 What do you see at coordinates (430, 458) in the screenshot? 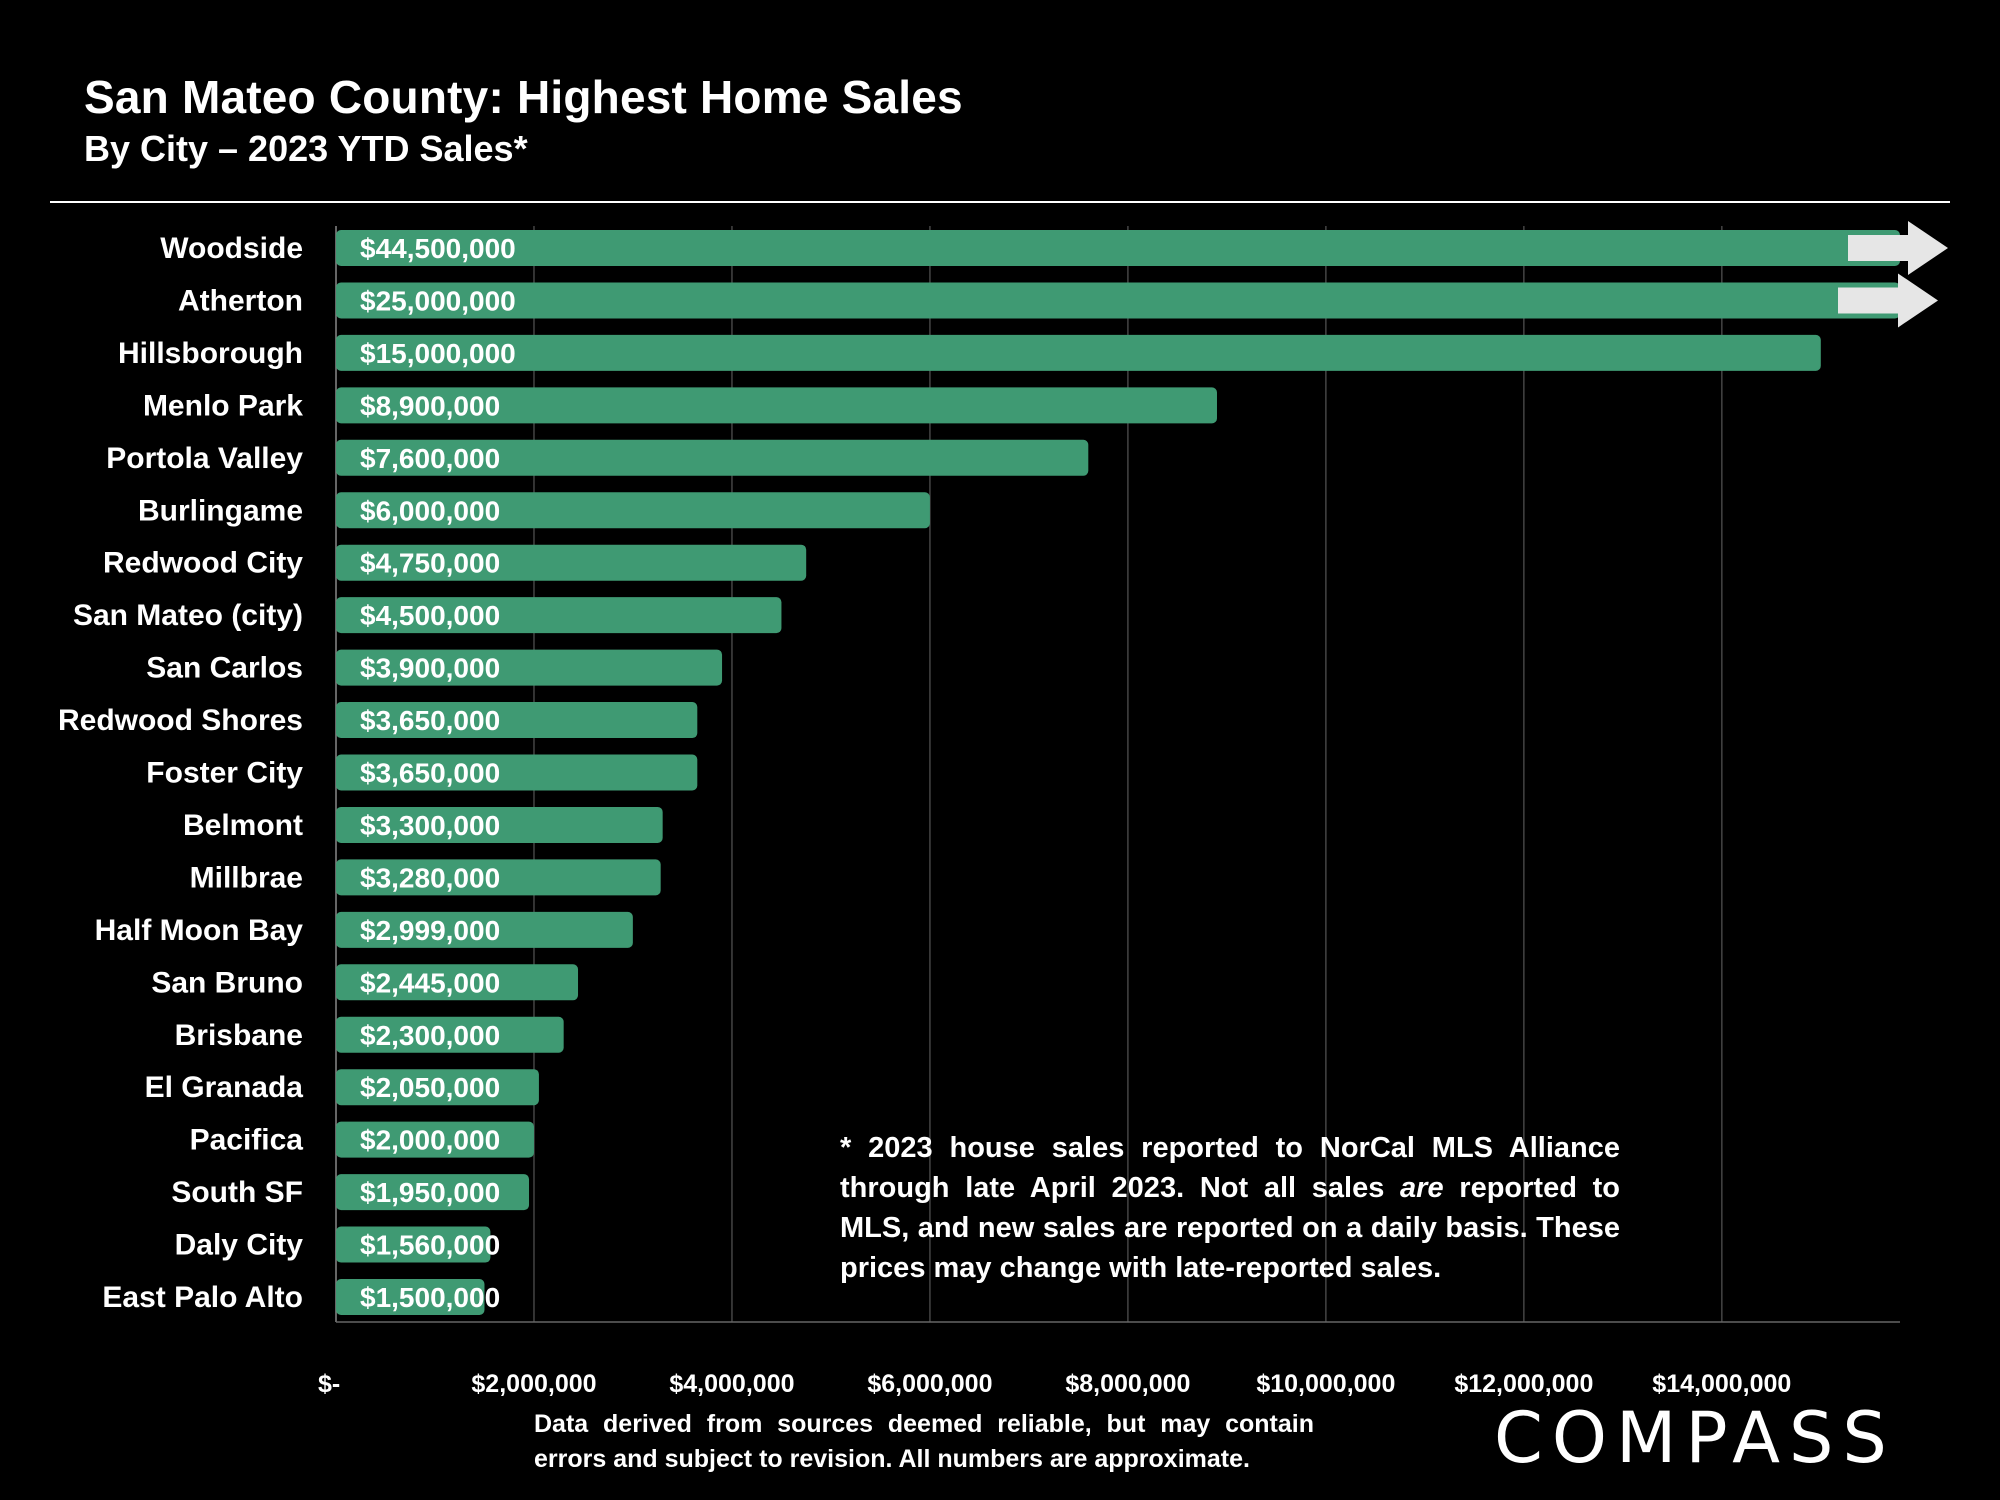
I see `bar-value-label: $7,600,000` at bounding box center [430, 458].